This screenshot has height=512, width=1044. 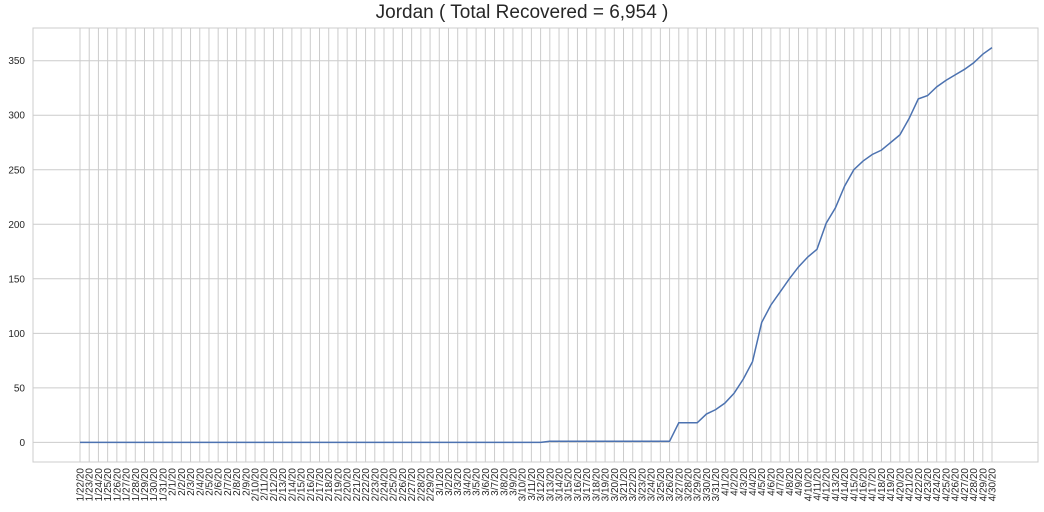 I want to click on x-tick-label: 3/13/20, so click(x=550, y=485).